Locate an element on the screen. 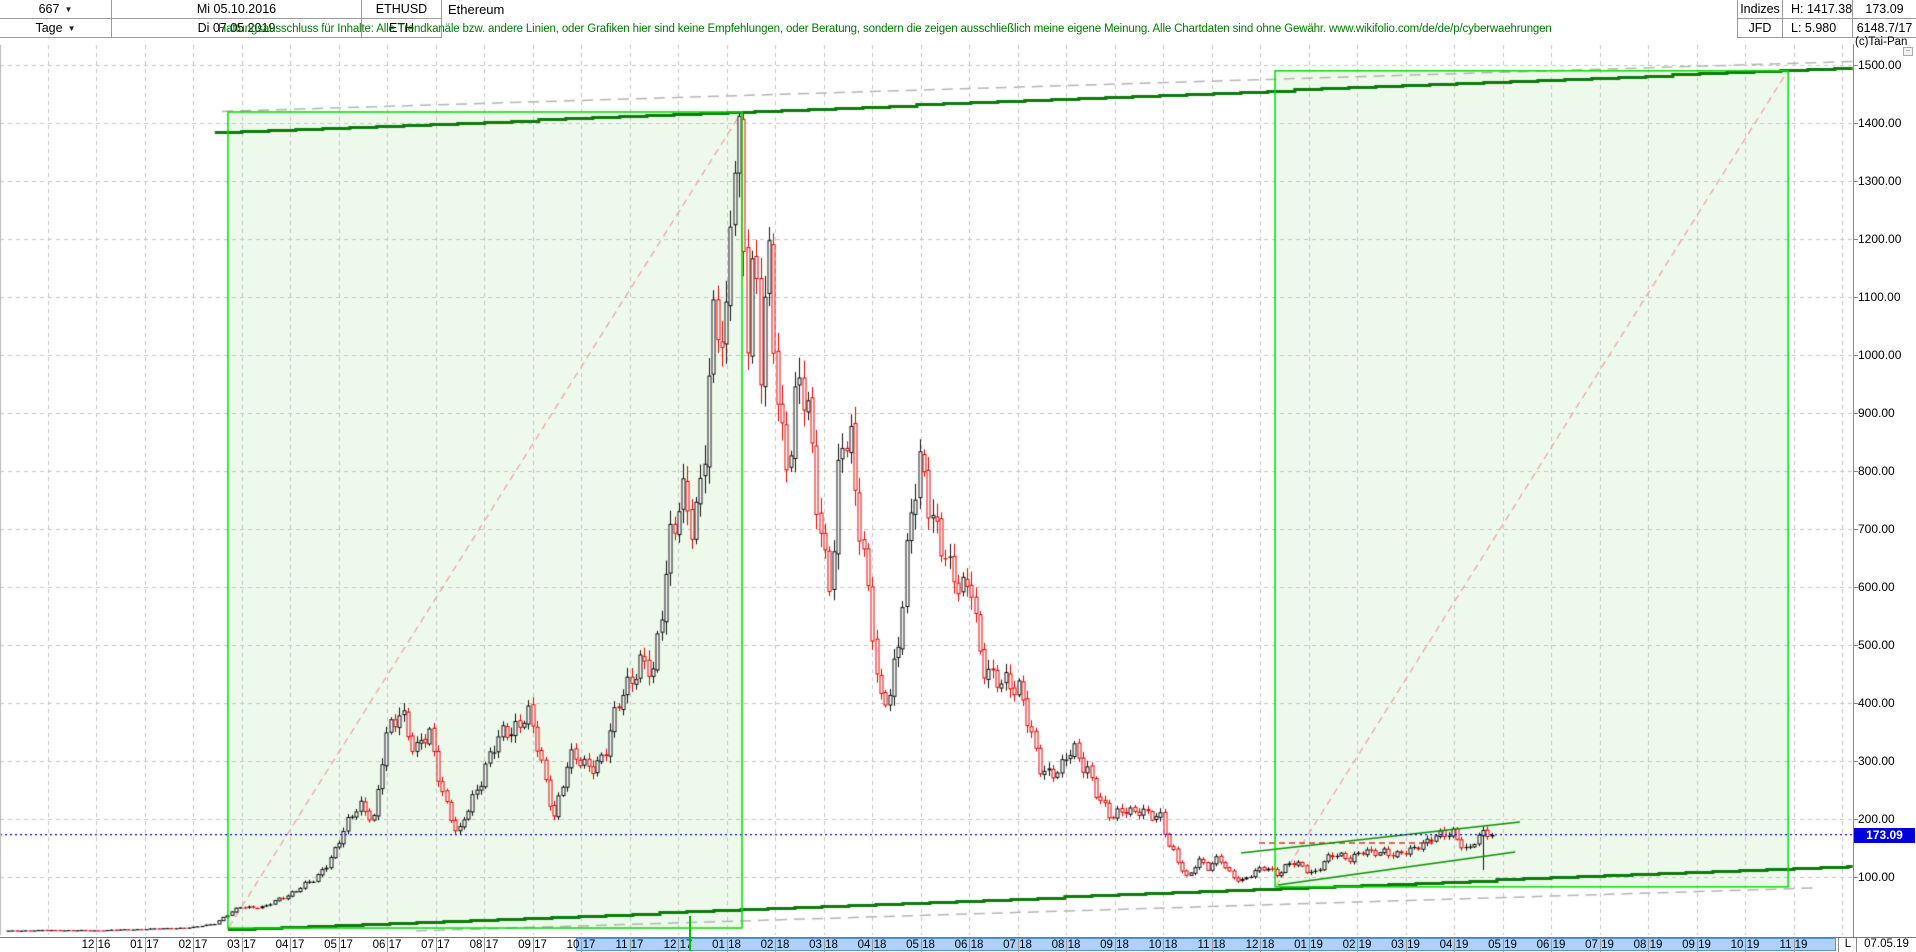 This screenshot has height=952, width=1916. month-label: 08 18 is located at coordinates (1066, 945).